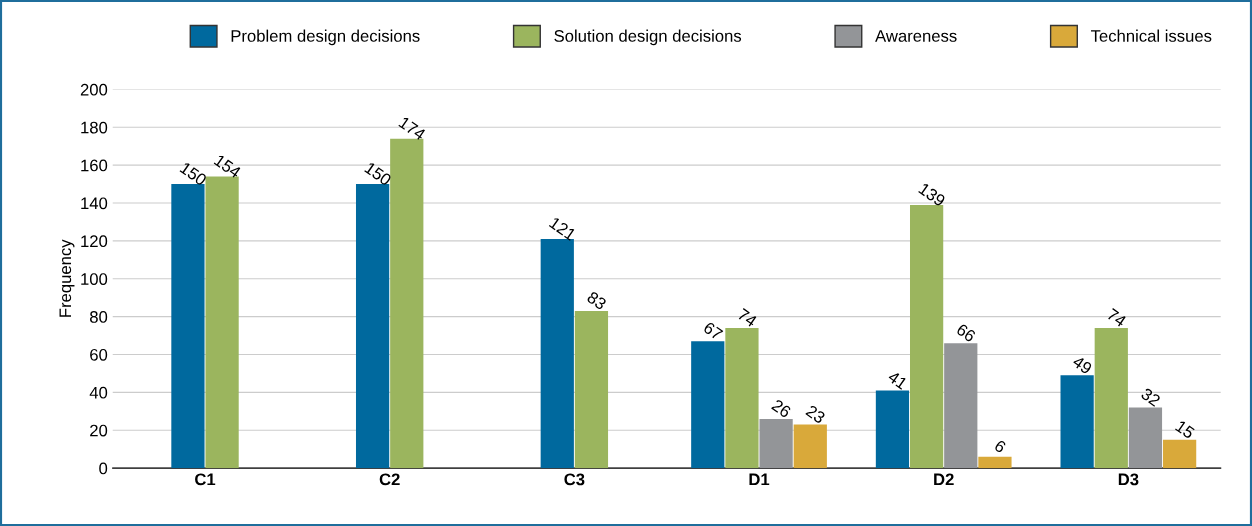  What do you see at coordinates (412, 128) in the screenshot?
I see `data-label: 174` at bounding box center [412, 128].